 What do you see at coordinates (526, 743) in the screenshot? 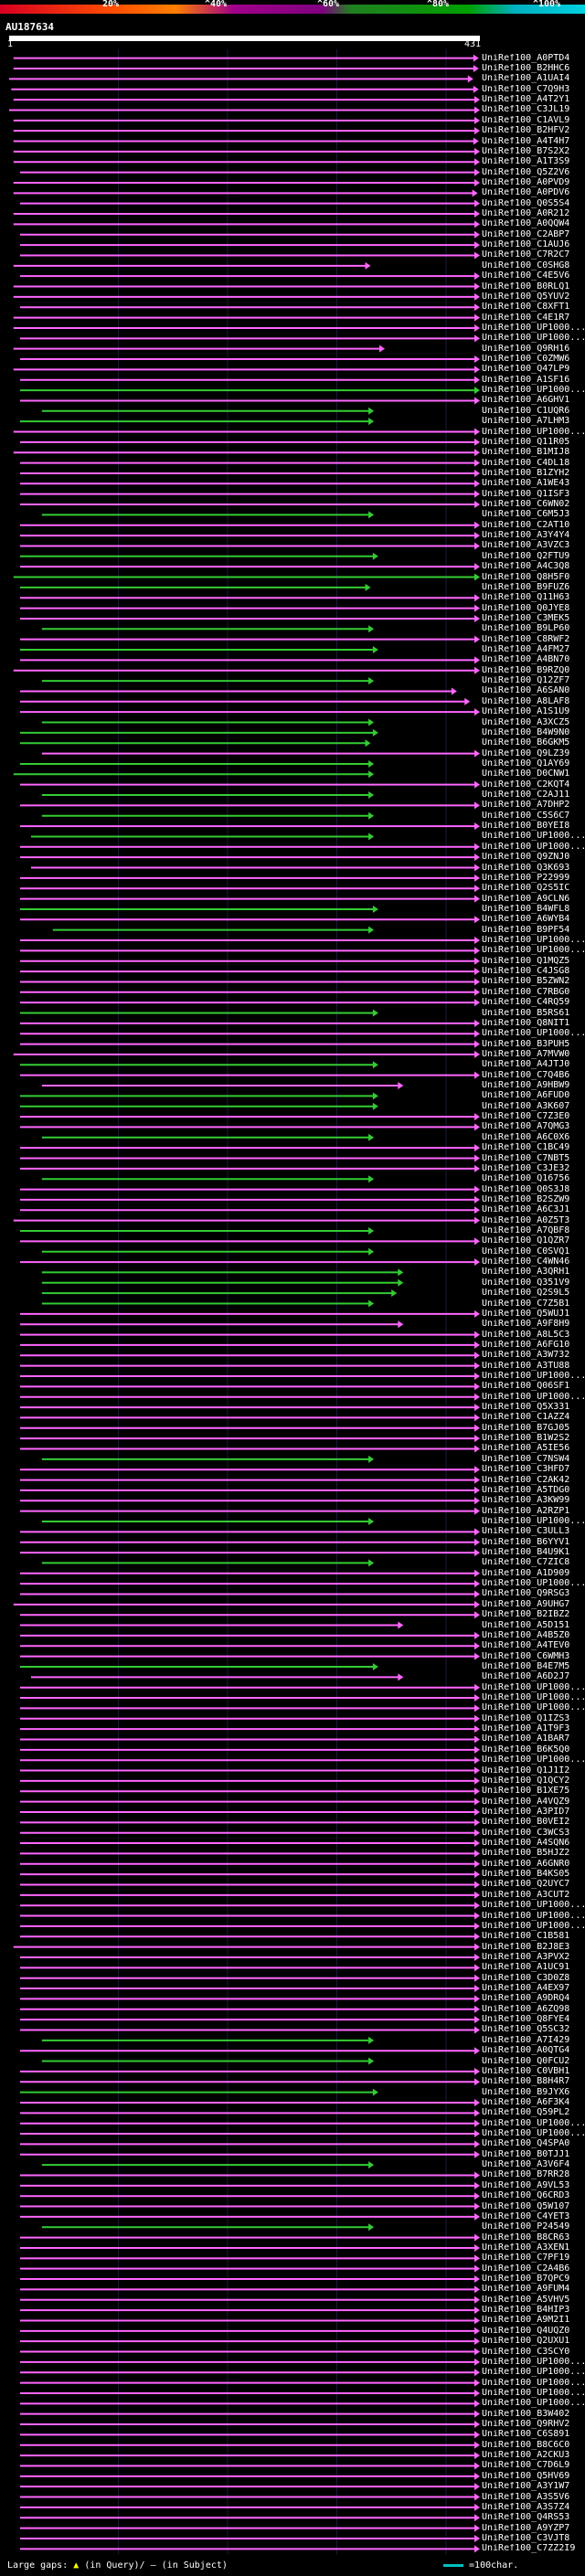
I see `hit-label: UniRef100_B6GKM5` at bounding box center [526, 743].